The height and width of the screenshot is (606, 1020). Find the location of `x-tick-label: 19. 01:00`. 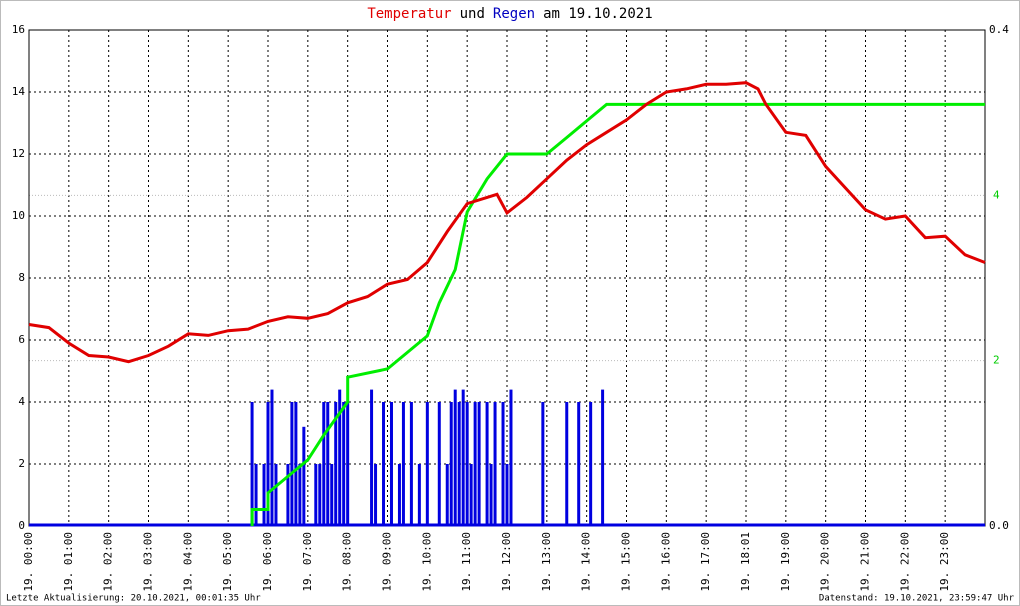

x-tick-label: 19. 01:00 is located at coordinates (68, 562).